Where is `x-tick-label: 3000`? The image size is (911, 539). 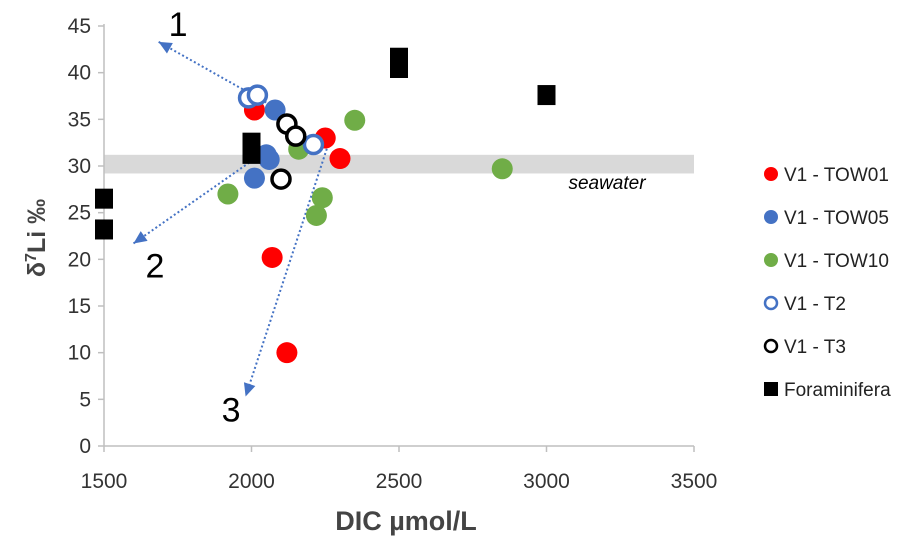 x-tick-label: 3000 is located at coordinates (546, 481).